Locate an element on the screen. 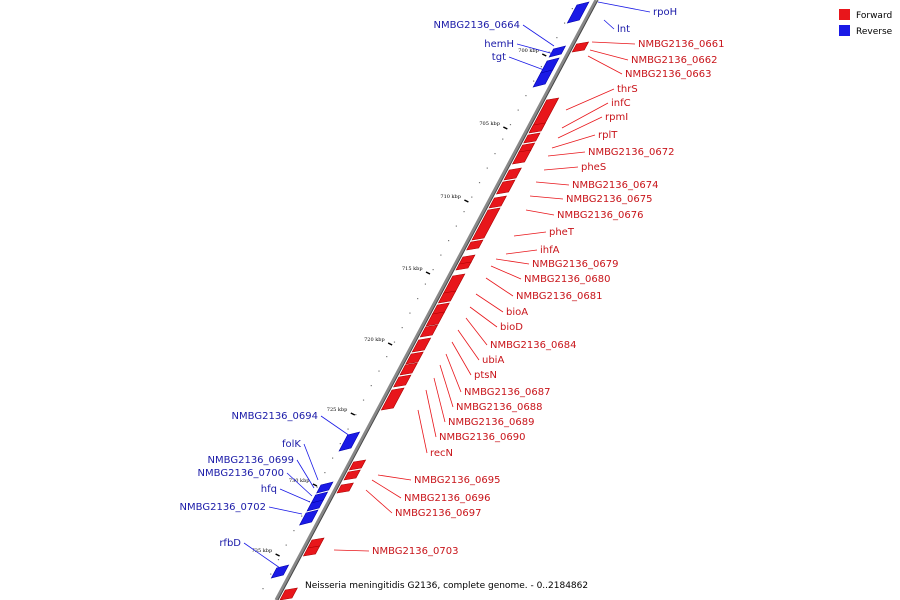  tick-label: 715 kbp is located at coordinates (412, 269).